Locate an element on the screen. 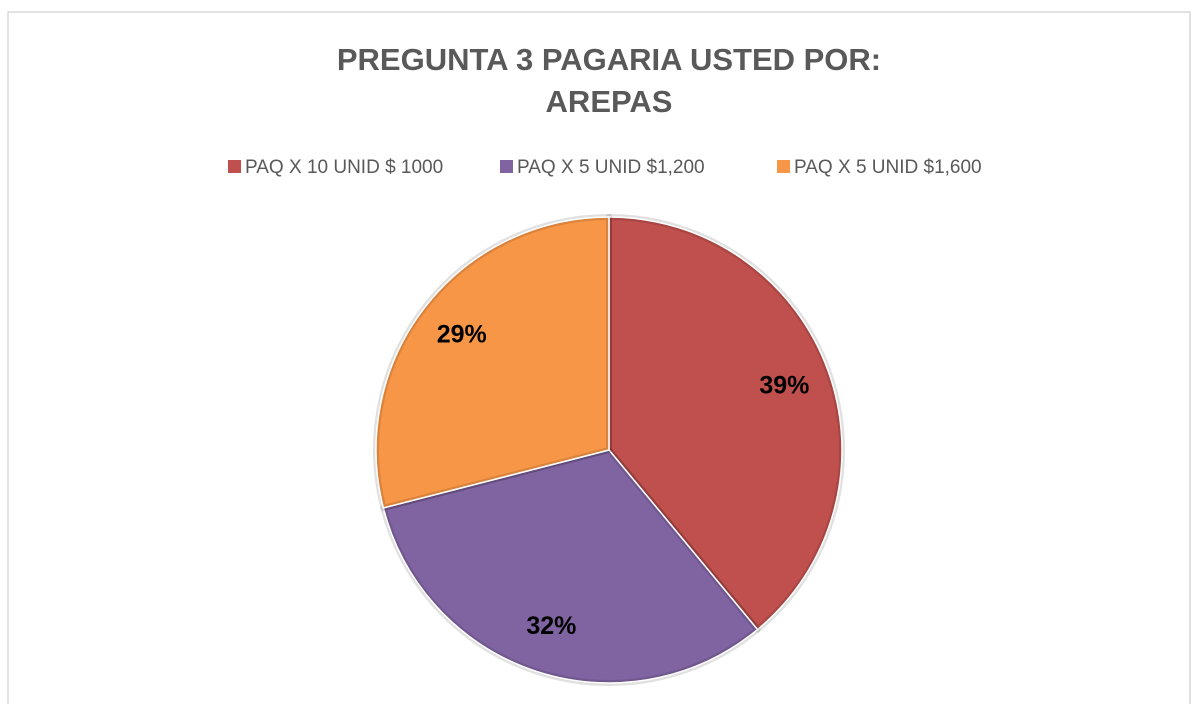 This screenshot has width=1198, height=704. data-label: 39% is located at coordinates (784, 385).